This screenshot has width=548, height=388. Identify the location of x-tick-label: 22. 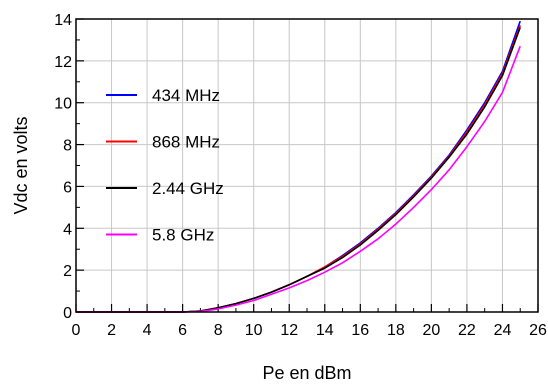
(467, 330).